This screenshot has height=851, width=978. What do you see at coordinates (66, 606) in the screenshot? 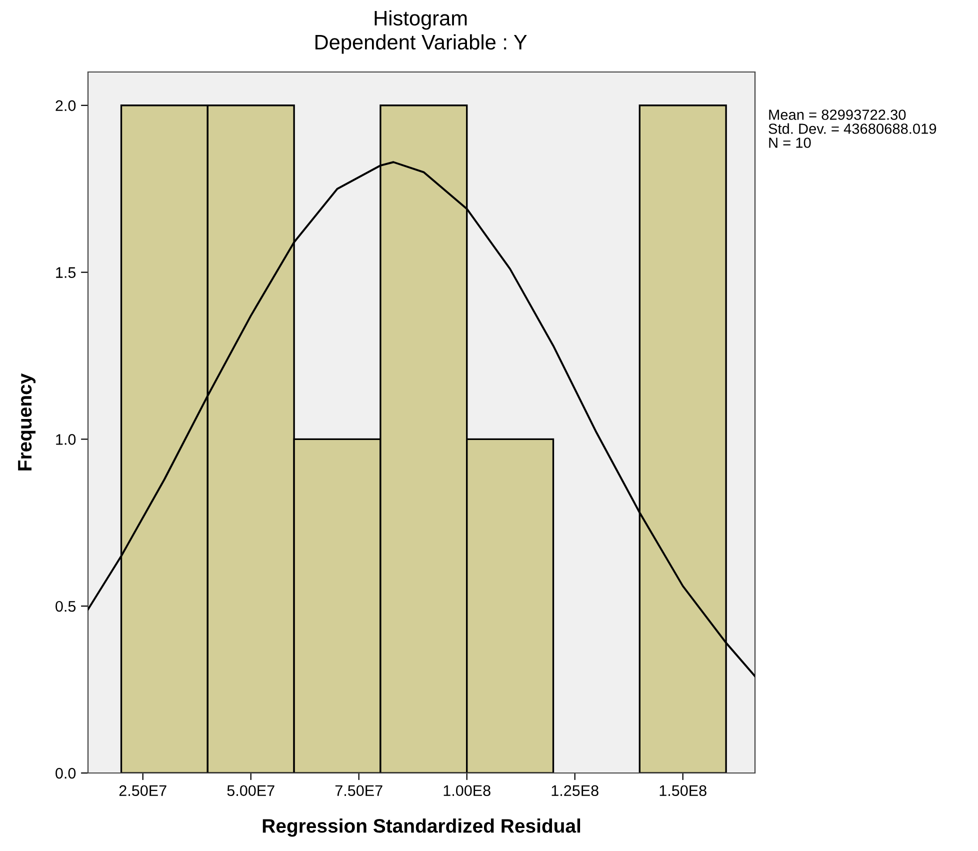
I see `y-tick-label: 0.5` at bounding box center [66, 606].